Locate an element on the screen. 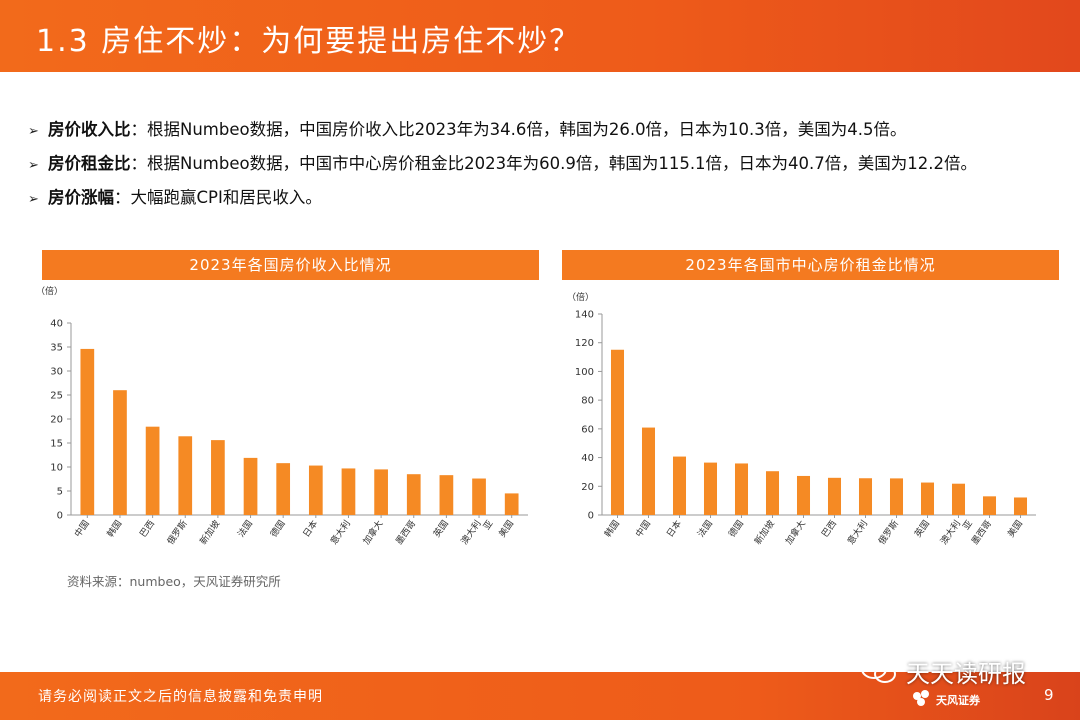  bullet-label: 房价收入比 is located at coordinates (89, 129).